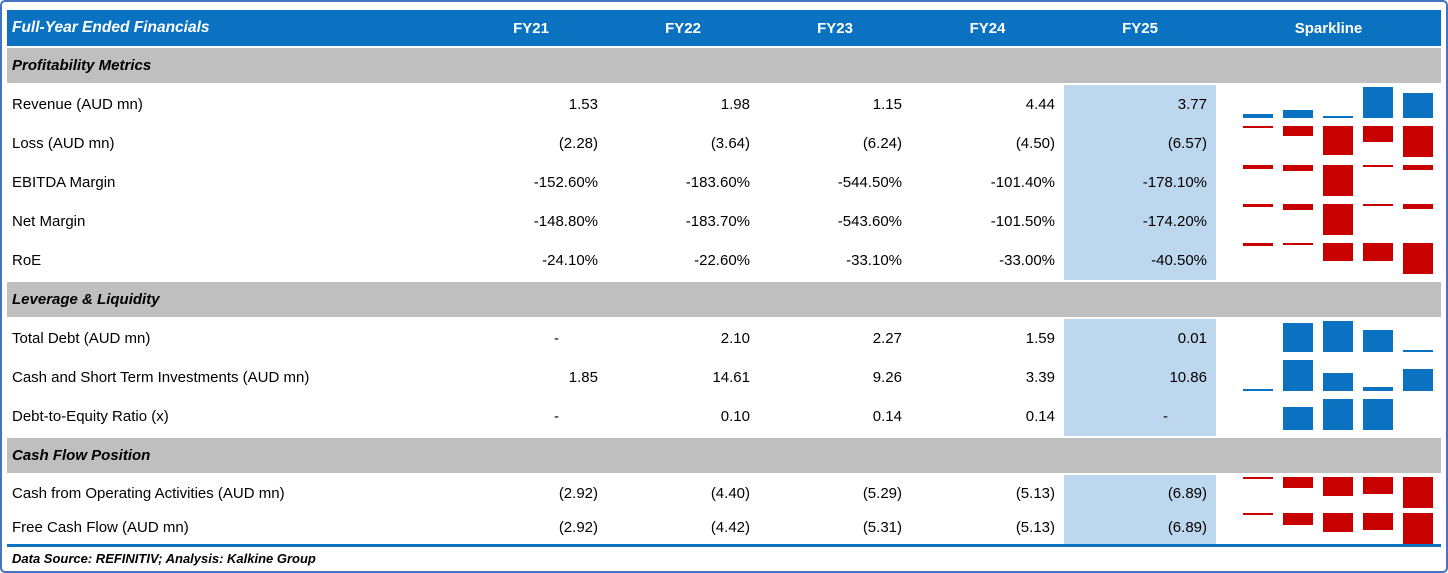  Describe the element at coordinates (1040, 104) in the screenshot. I see `cell-fy24: 4.44` at that location.